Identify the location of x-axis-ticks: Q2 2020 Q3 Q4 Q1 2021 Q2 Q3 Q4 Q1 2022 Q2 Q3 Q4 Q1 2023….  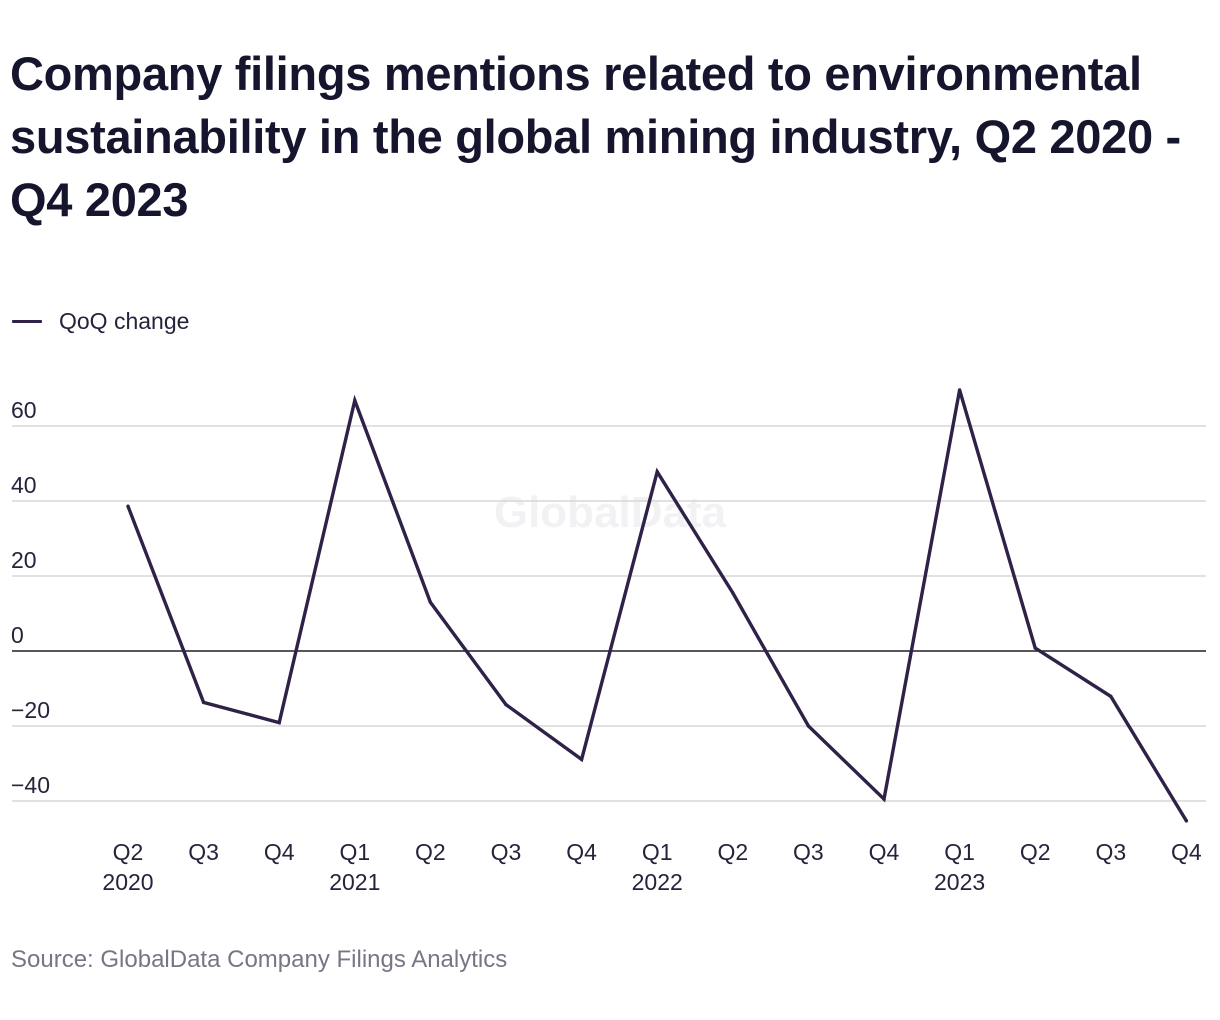
(652, 867).